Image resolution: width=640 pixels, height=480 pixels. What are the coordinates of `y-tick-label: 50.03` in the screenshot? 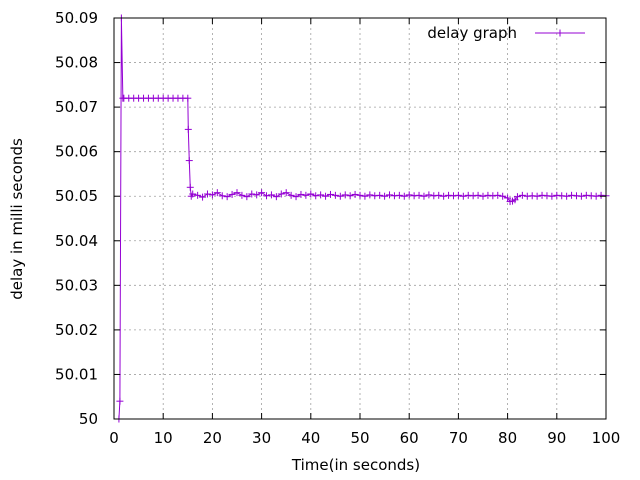 It's located at (76, 285).